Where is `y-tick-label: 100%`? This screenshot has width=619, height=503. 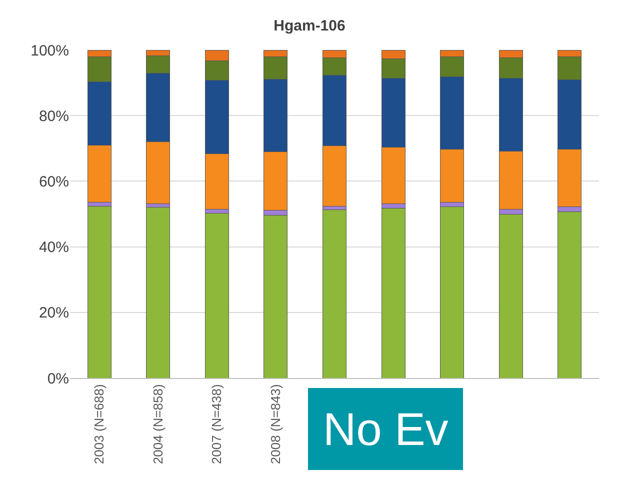
y-tick-label: 100% is located at coordinates (49, 51).